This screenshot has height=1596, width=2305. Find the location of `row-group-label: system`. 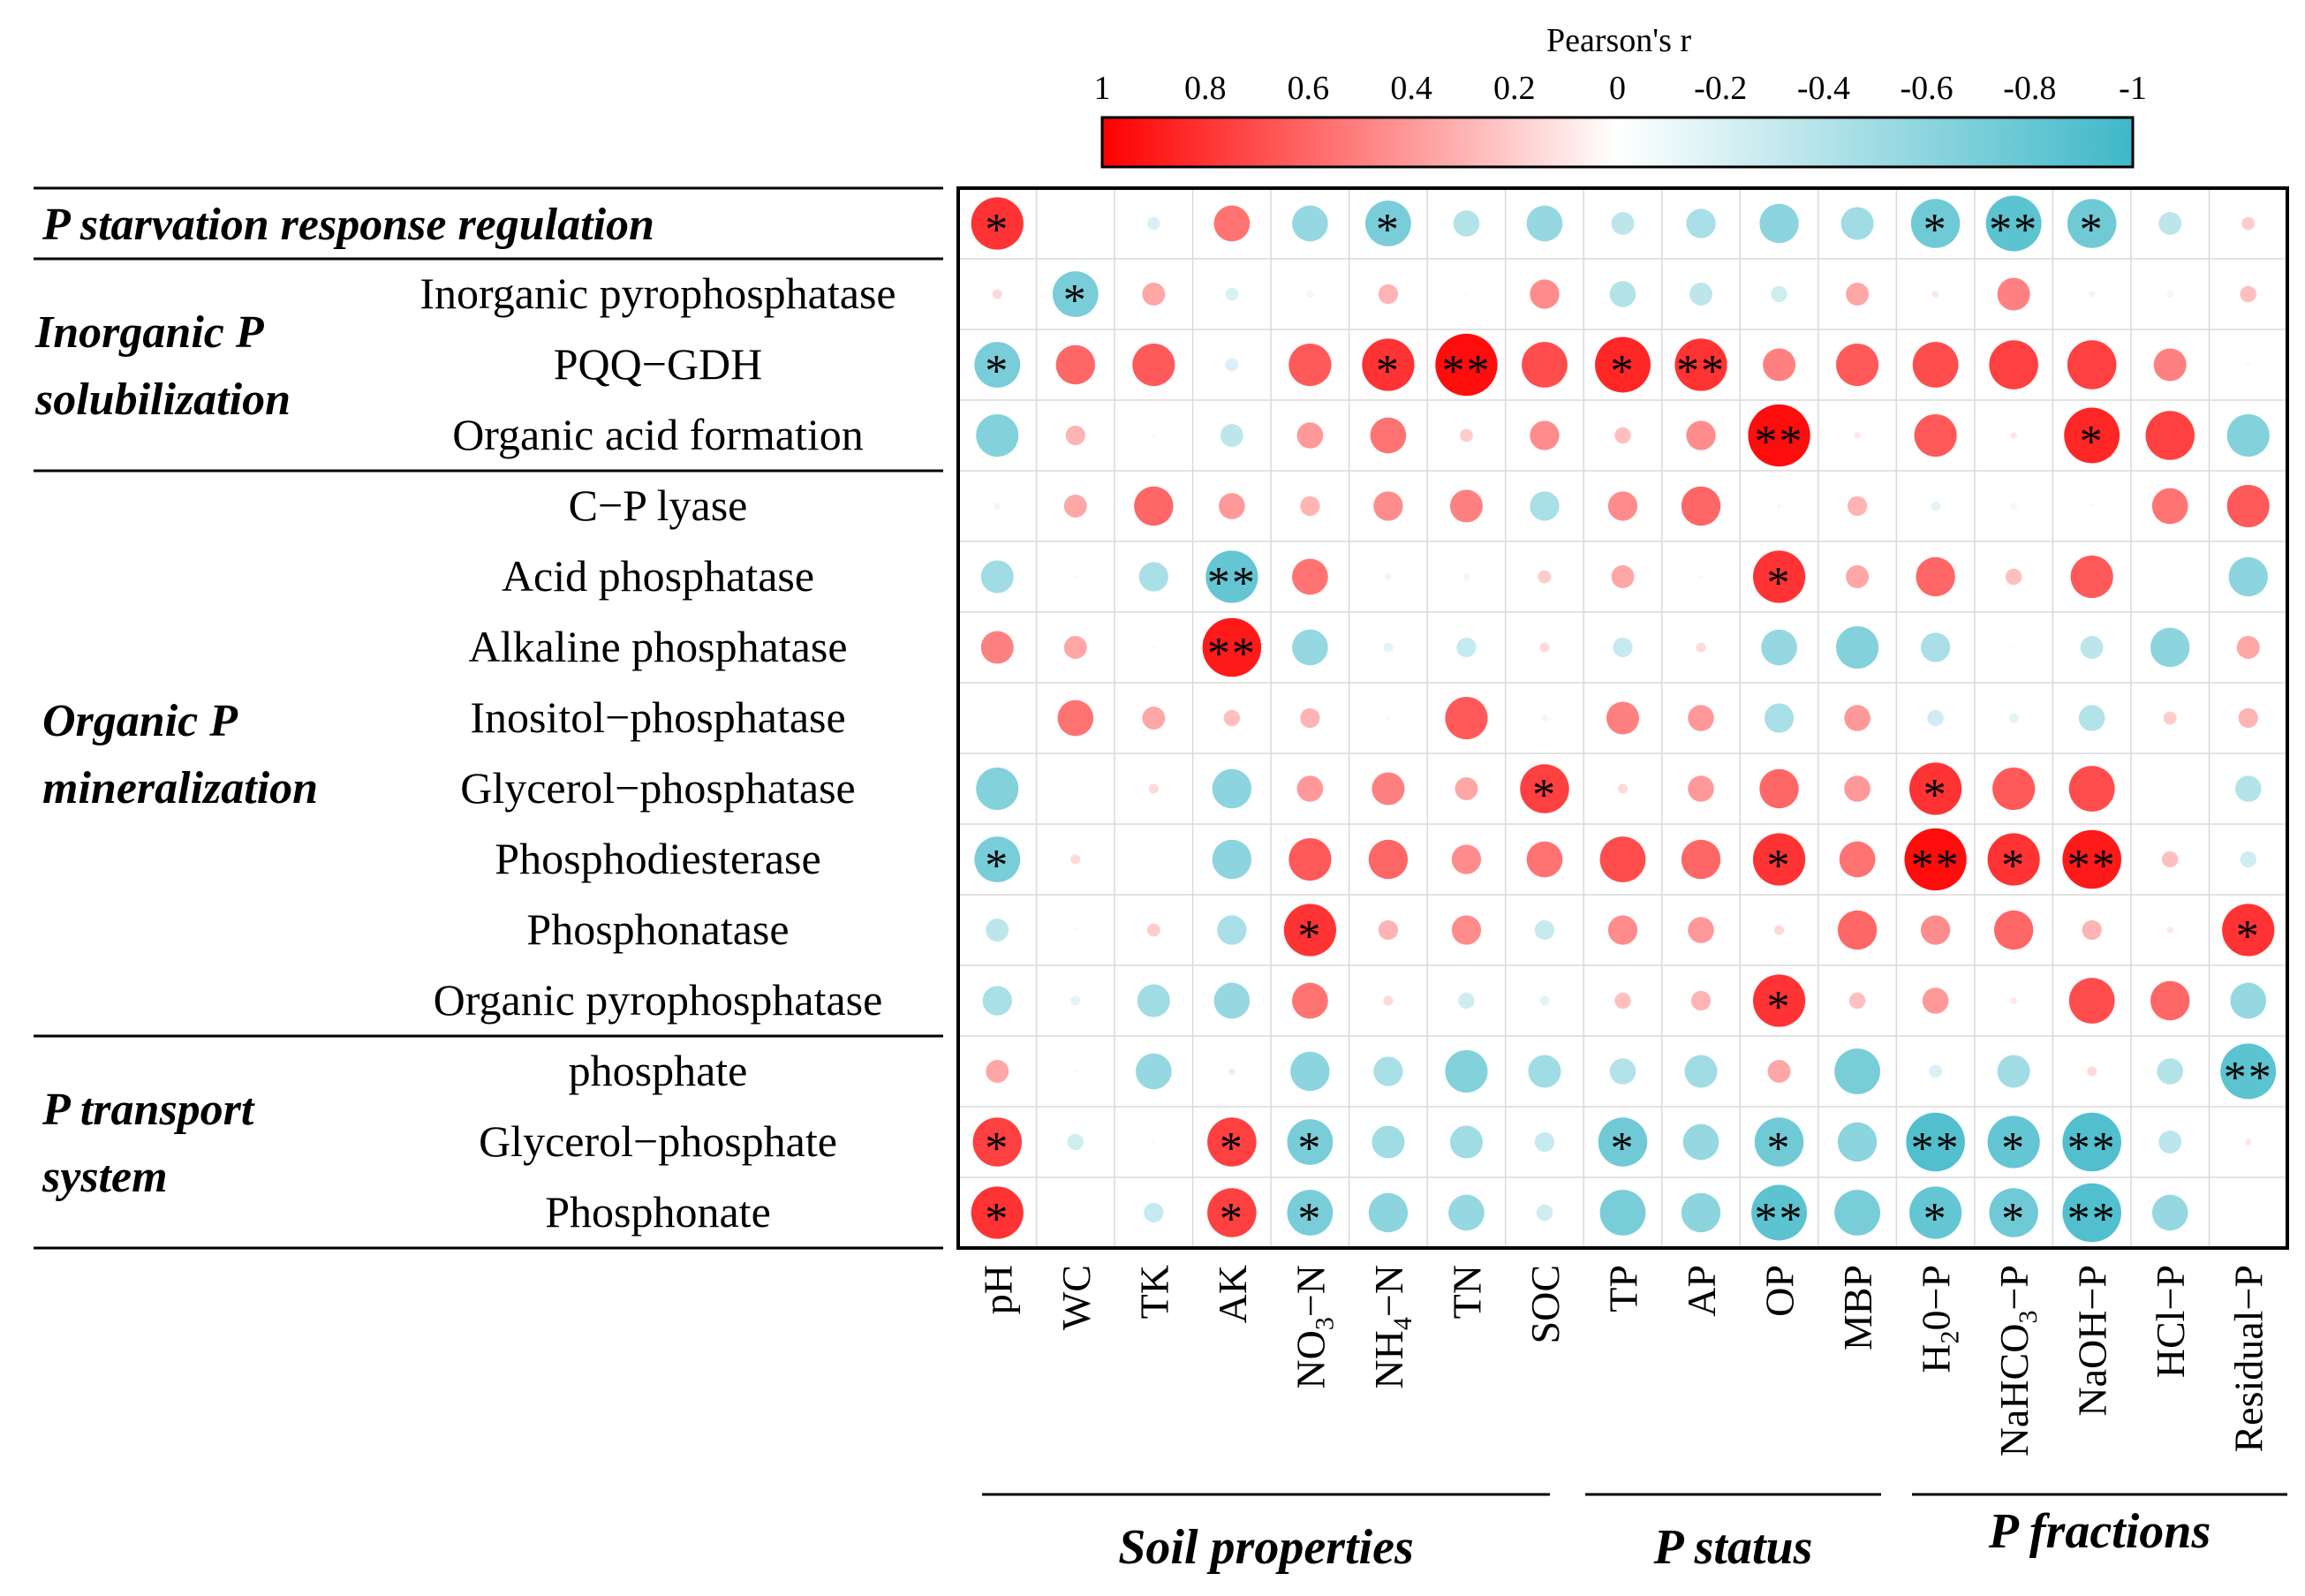

row-group-label: system is located at coordinates (105, 1177).